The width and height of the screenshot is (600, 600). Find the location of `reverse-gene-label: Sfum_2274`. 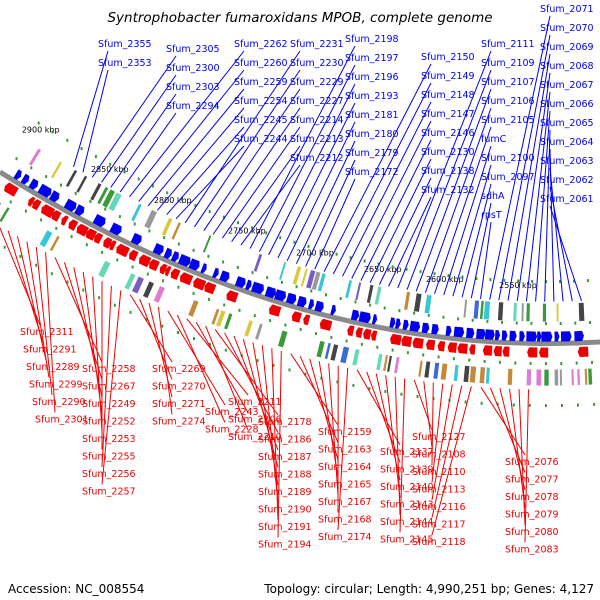

reverse-gene-label: Sfum_2274 is located at coordinates (179, 422).